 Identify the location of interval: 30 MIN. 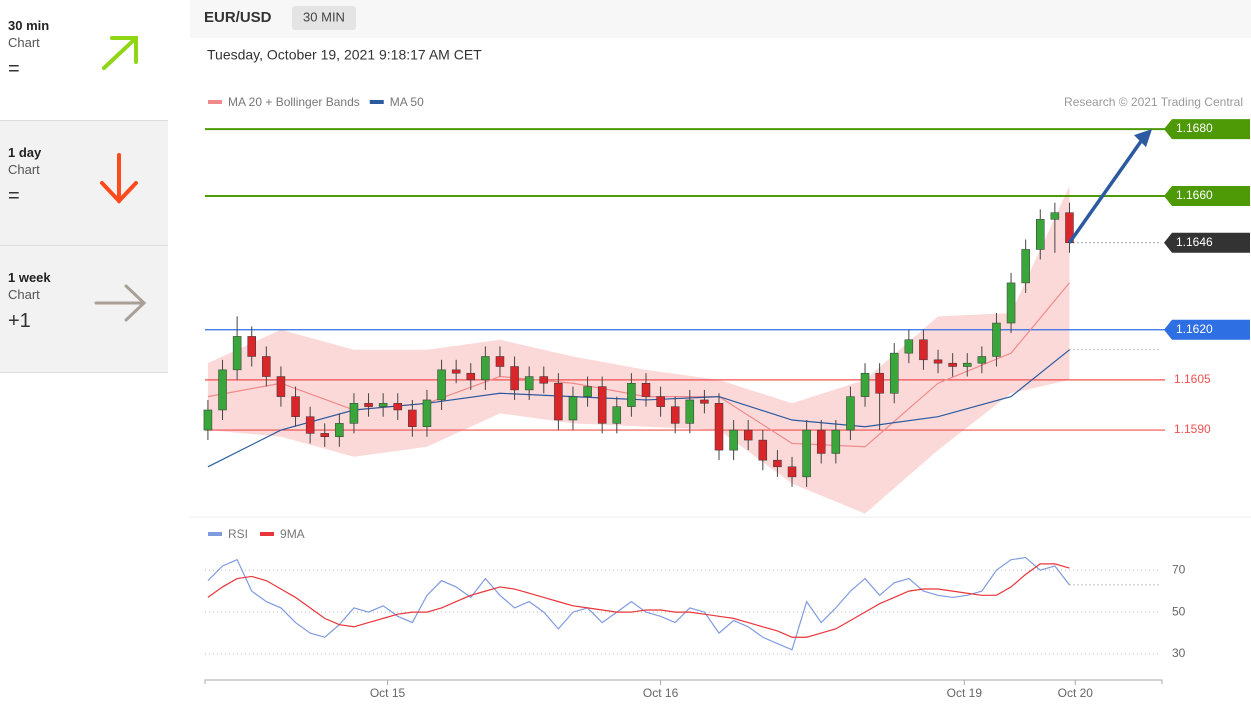
(324, 16).